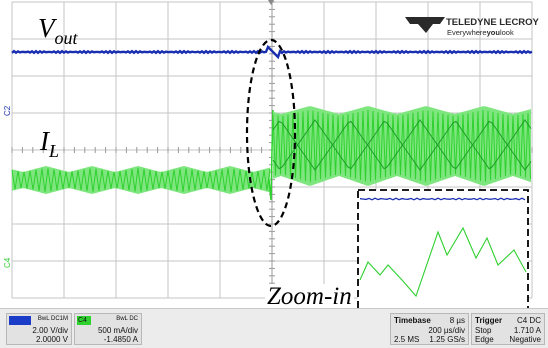 Image resolution: width=548 pixels, height=348 pixels. I want to click on teledyne-lecroy-logo: TELEDYNE LECROY Everywhereyoulook, so click(472, 27).